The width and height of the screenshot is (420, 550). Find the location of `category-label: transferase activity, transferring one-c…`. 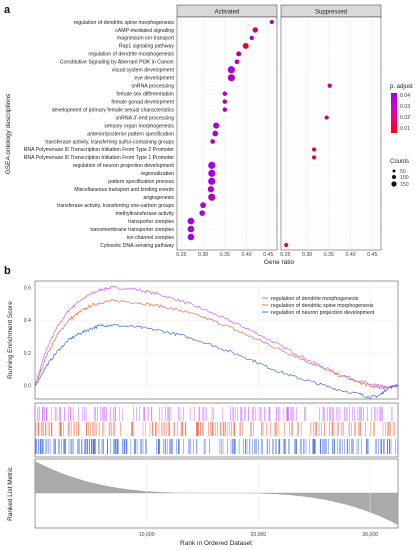

category-label: transferase activity, transferring one-c… is located at coordinates (115, 206).